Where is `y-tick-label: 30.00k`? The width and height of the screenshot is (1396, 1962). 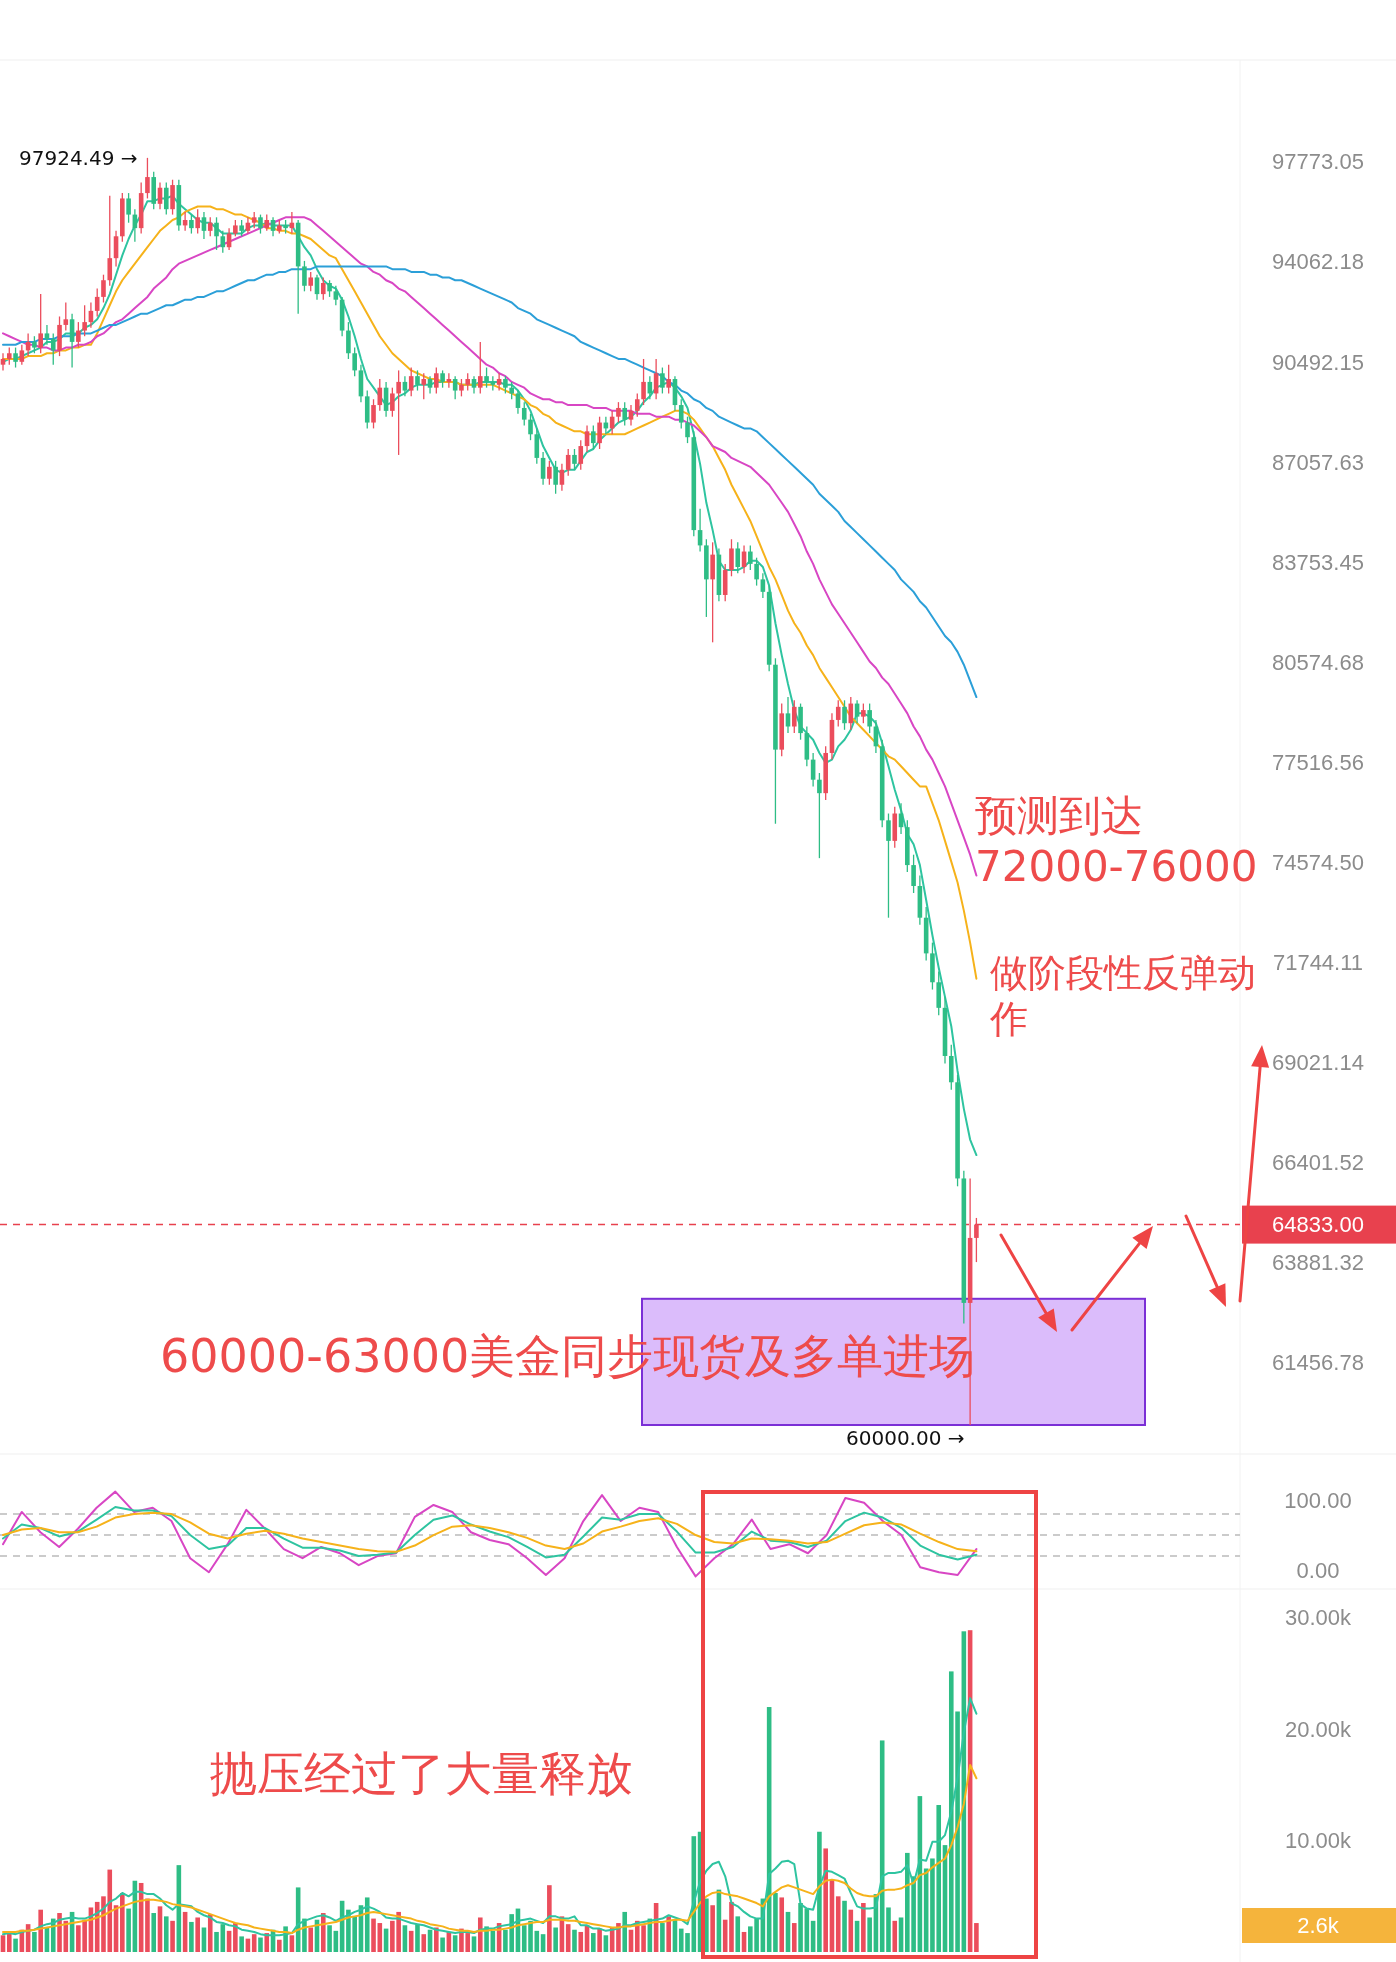
y-tick-label: 30.00k is located at coordinates (1318, 1618).